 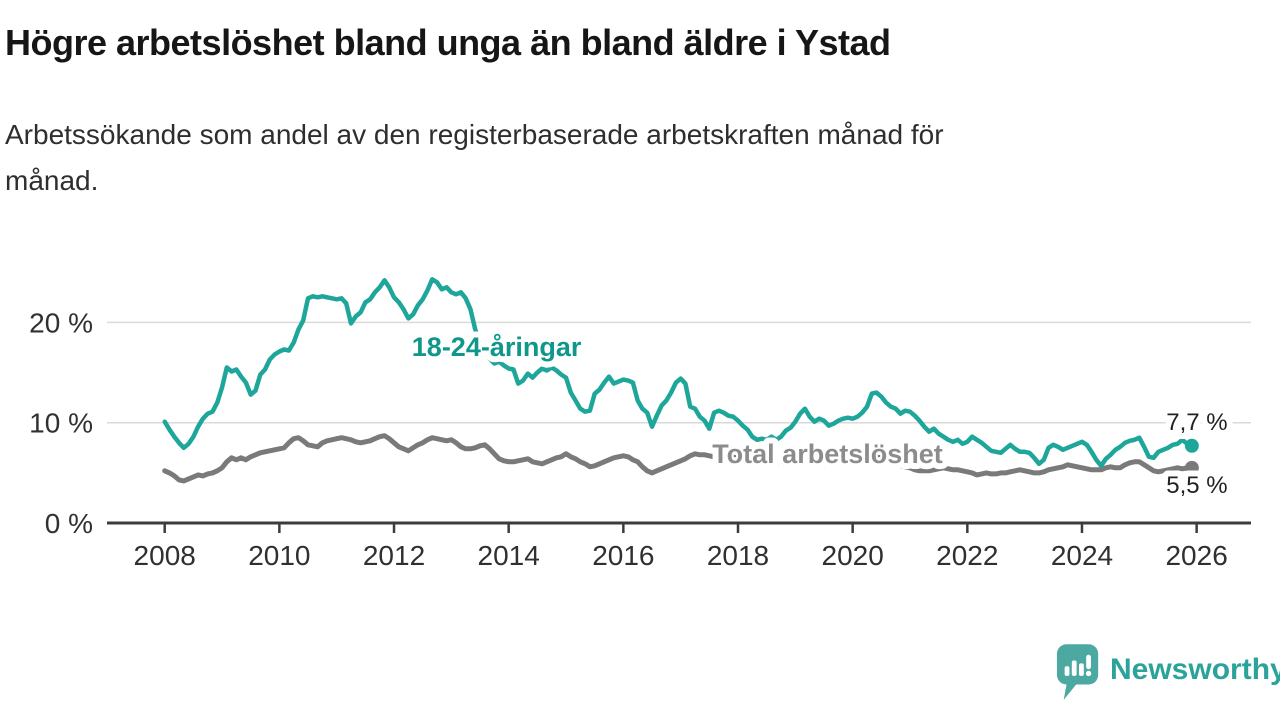 I want to click on annotation-end-value-total: 5,5 %, so click(x=1196, y=485).